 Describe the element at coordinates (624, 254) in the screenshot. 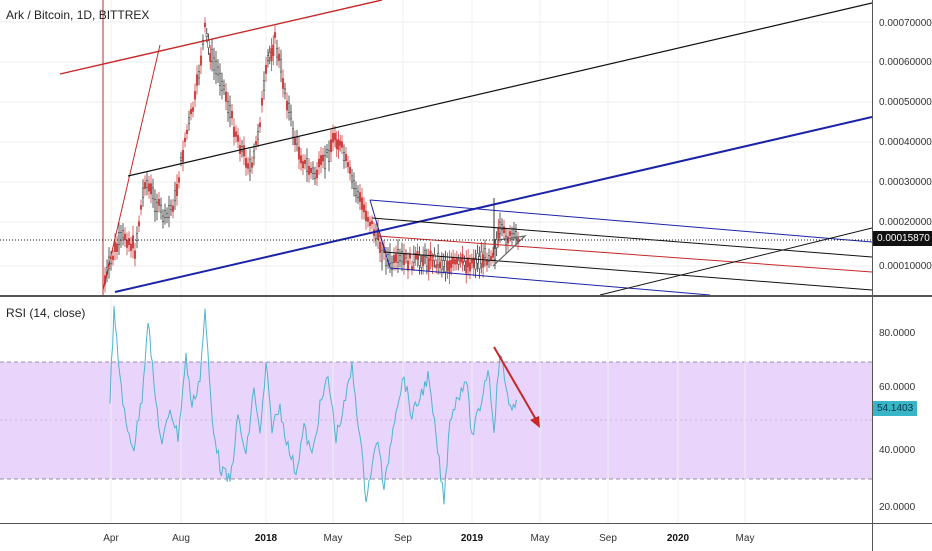

I see `channel-median-red` at that location.